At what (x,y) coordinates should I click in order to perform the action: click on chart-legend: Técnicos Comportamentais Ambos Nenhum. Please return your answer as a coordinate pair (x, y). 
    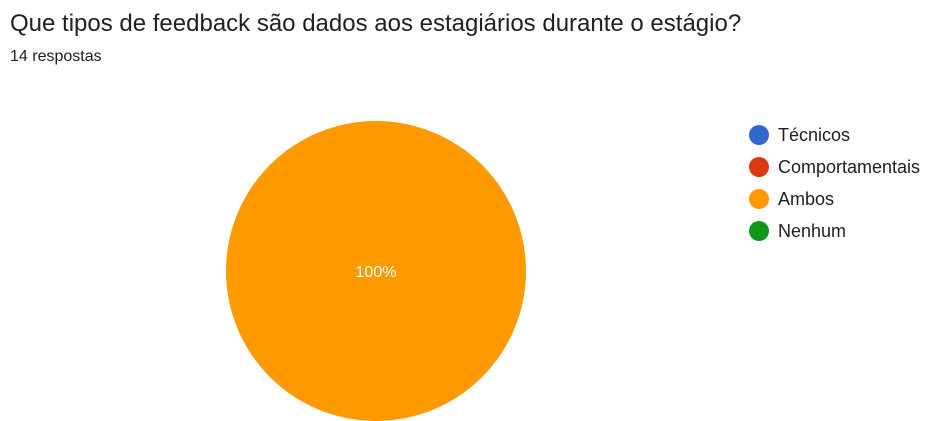
    Looking at the image, I should click on (834, 183).